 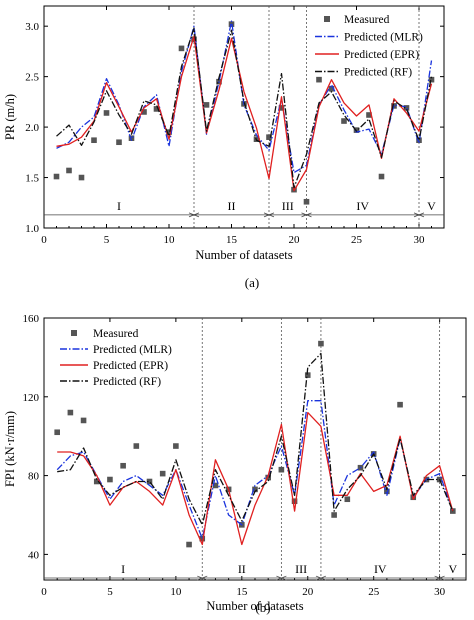 I want to click on chart-b-y-axis-label: FPI (kN·r/mm), so click(x=10, y=449).